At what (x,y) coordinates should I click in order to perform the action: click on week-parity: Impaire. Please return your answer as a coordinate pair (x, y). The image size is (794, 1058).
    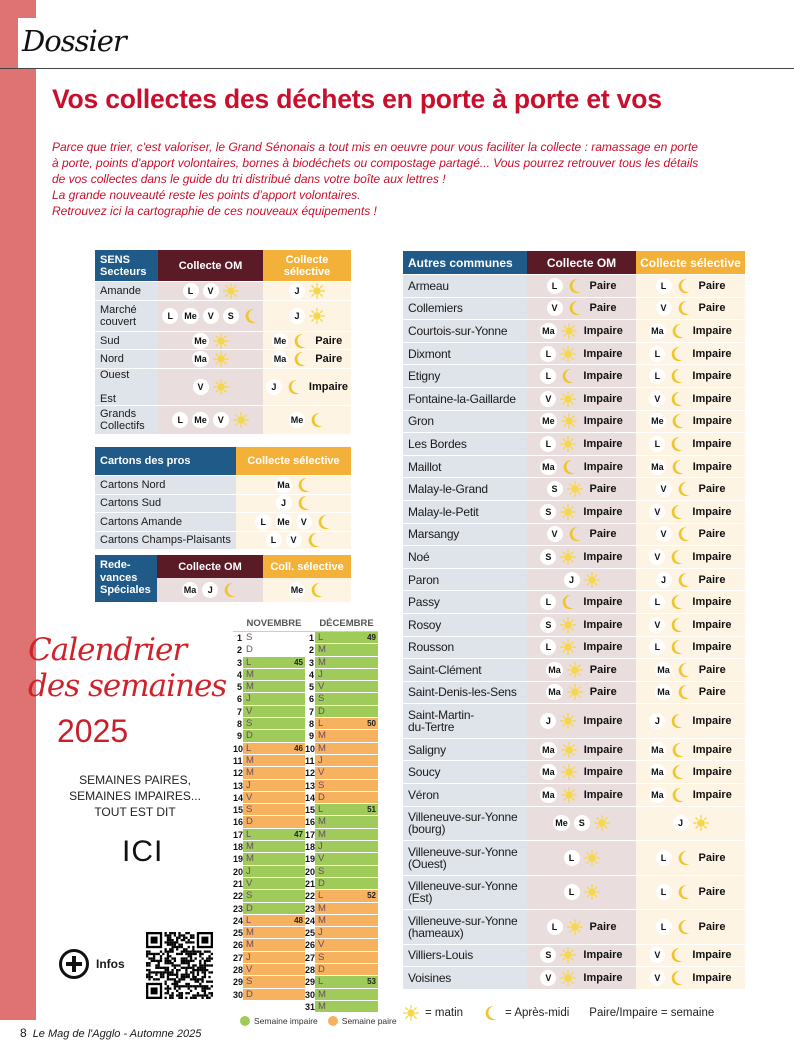
    Looking at the image, I should click on (603, 794).